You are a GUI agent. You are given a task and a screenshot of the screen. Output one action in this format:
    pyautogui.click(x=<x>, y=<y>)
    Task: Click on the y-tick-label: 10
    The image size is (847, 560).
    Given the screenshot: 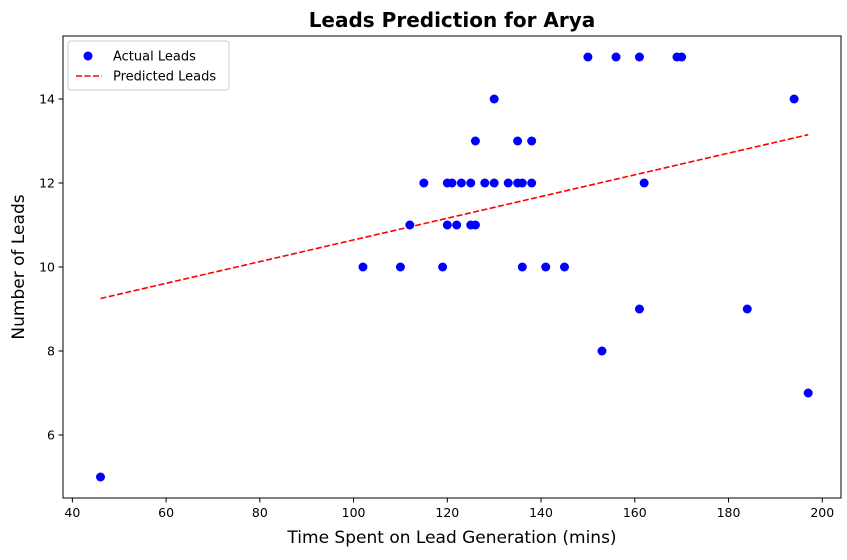 What is the action you would take?
    pyautogui.click(x=47, y=267)
    